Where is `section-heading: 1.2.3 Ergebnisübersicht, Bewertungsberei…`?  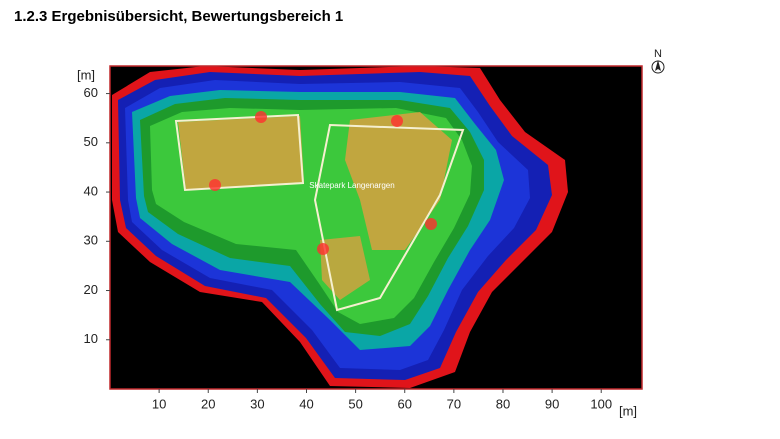 section-heading: 1.2.3 Ergebnisübersicht, Bewertungsberei… is located at coordinates (178, 16).